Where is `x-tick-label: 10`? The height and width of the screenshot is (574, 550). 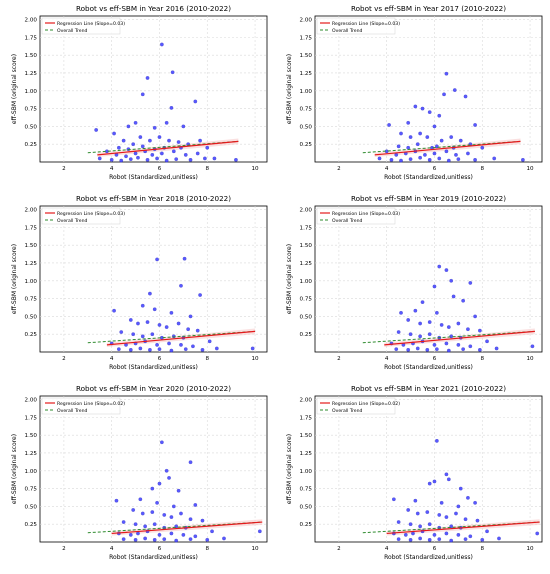 x-tick-label: 10 is located at coordinates (530, 359).